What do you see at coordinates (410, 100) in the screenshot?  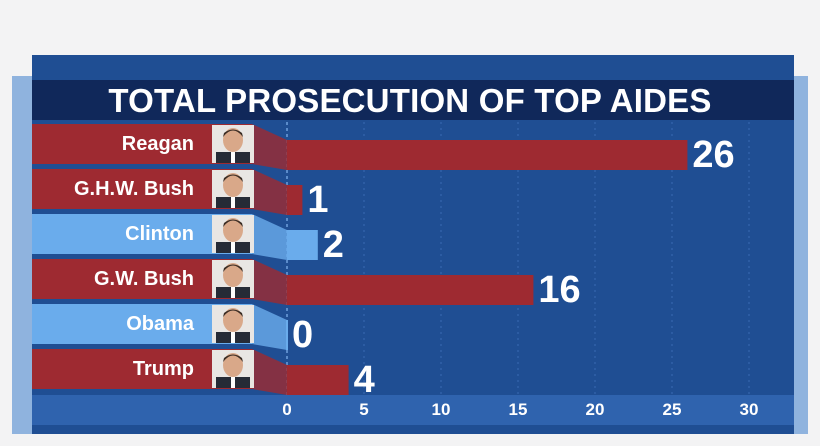 I see `chart-title: TOTAL PROSECUTION OF TOP AIDES` at bounding box center [410, 100].